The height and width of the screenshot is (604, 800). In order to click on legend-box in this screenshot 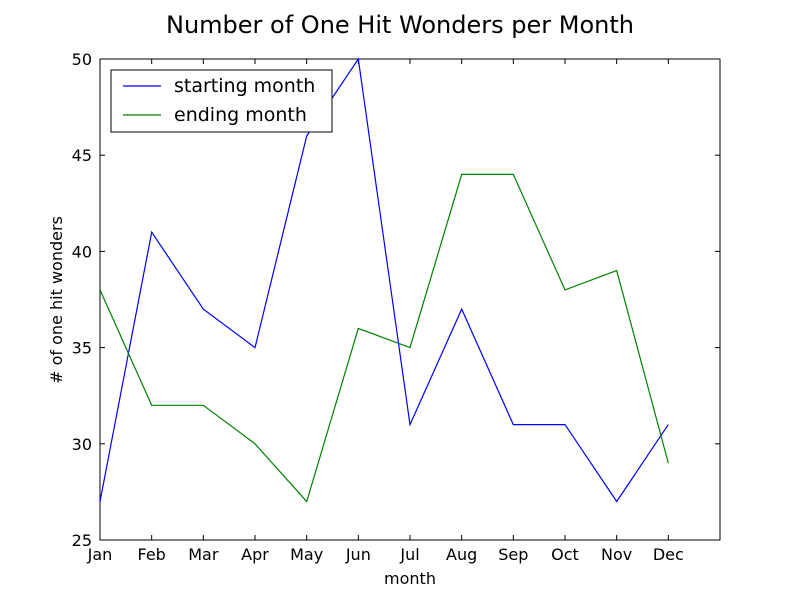, I will do `click(221, 101)`.